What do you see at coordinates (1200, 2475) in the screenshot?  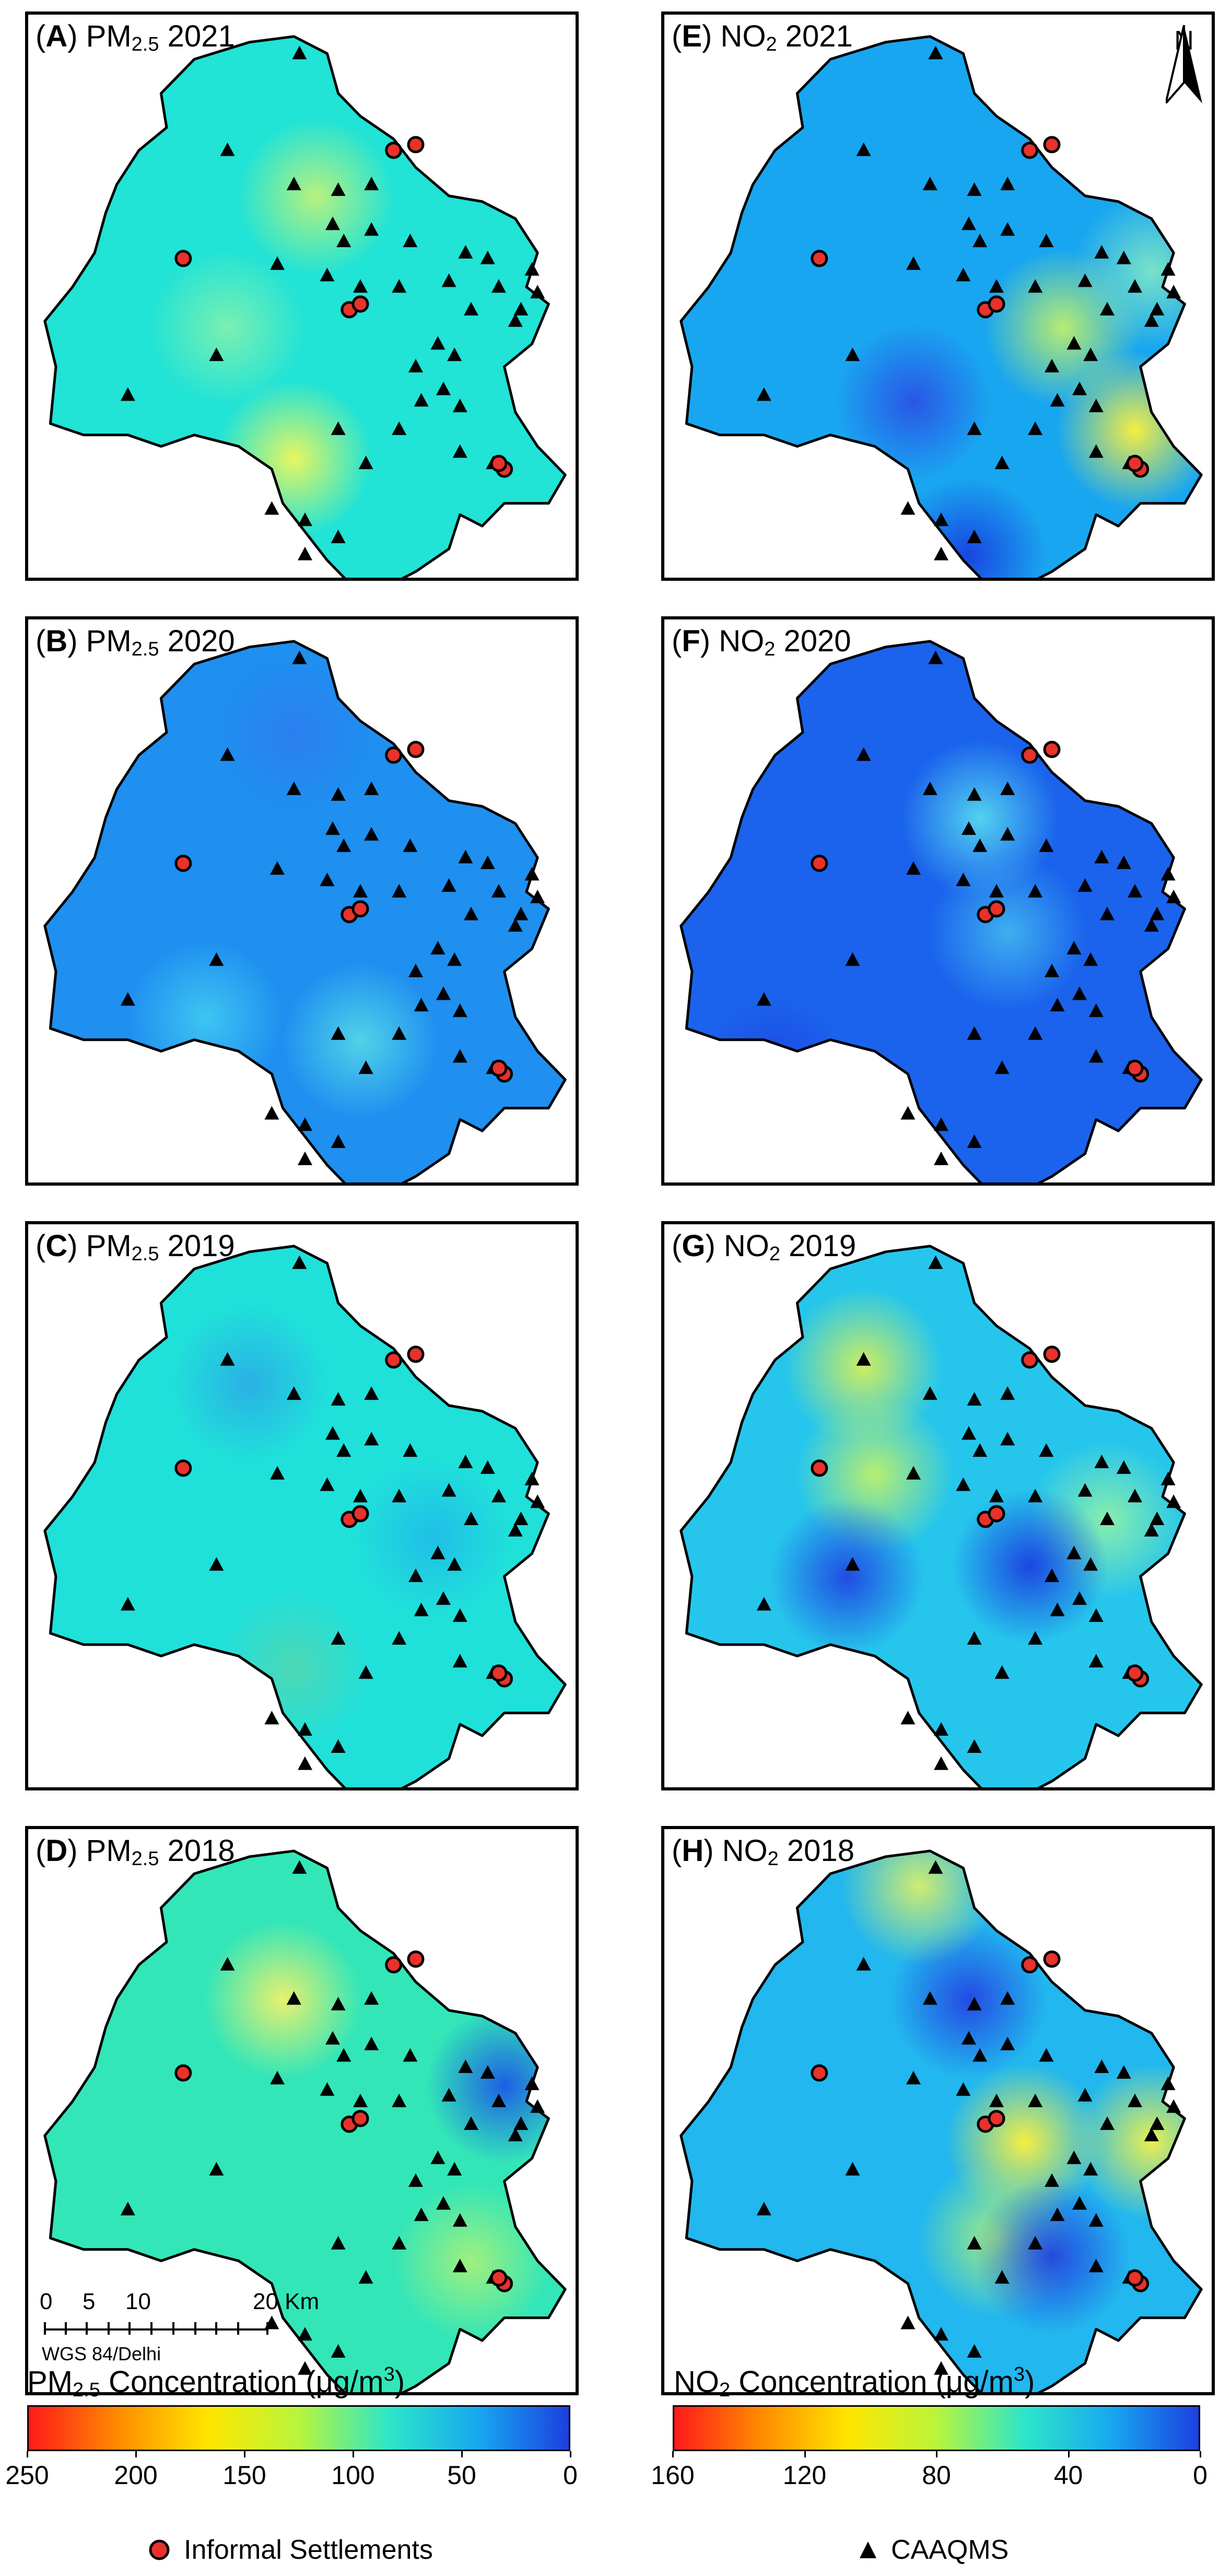 I see `no2-colorbar-tick-label: 0` at bounding box center [1200, 2475].